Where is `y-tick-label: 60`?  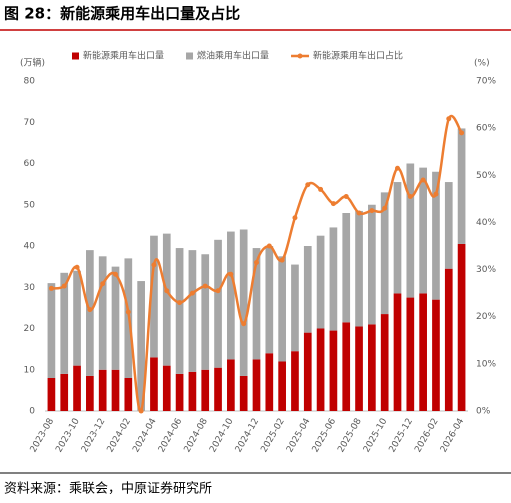 y-tick-label: 60 is located at coordinates (30, 164).